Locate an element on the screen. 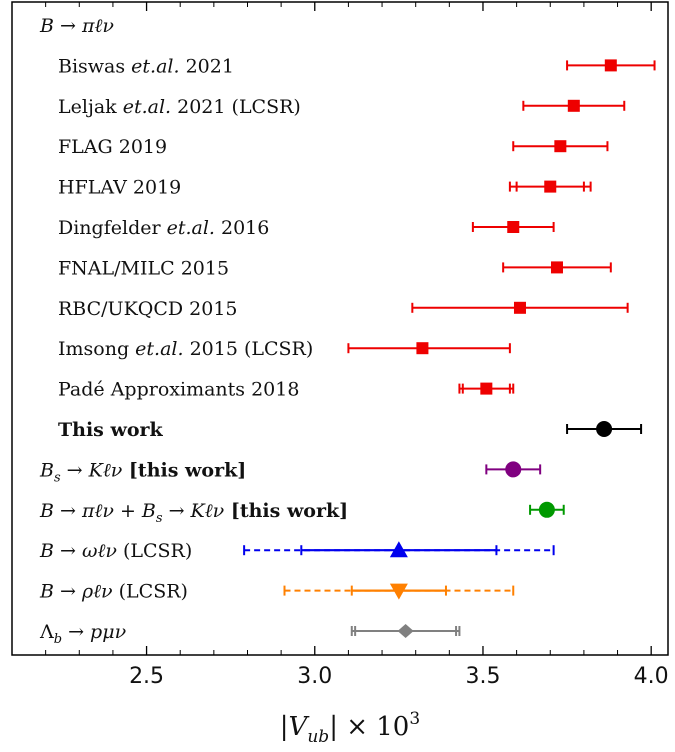  label-part: RBC/UKQCD 2015 is located at coordinates (148, 309).